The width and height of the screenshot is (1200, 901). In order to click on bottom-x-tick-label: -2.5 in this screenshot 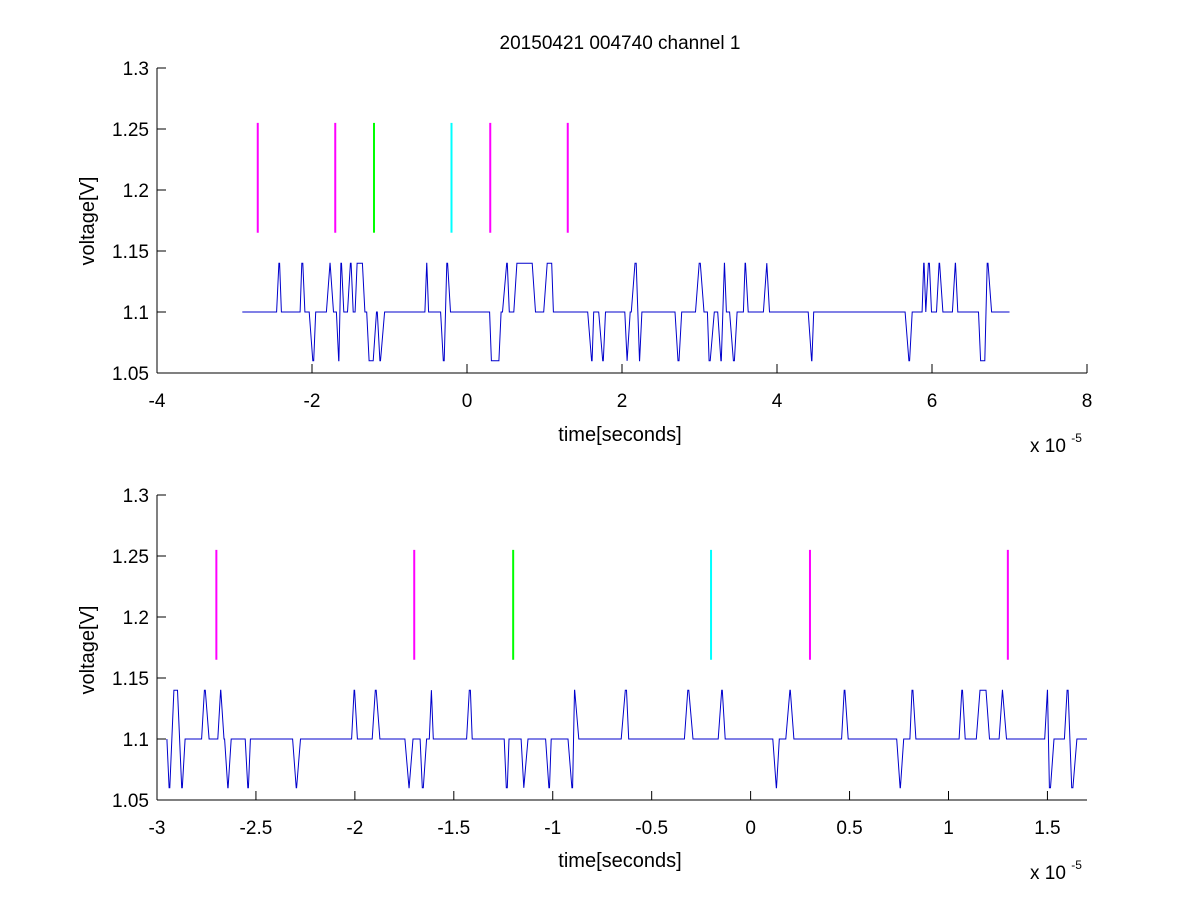, I will do `click(256, 828)`.